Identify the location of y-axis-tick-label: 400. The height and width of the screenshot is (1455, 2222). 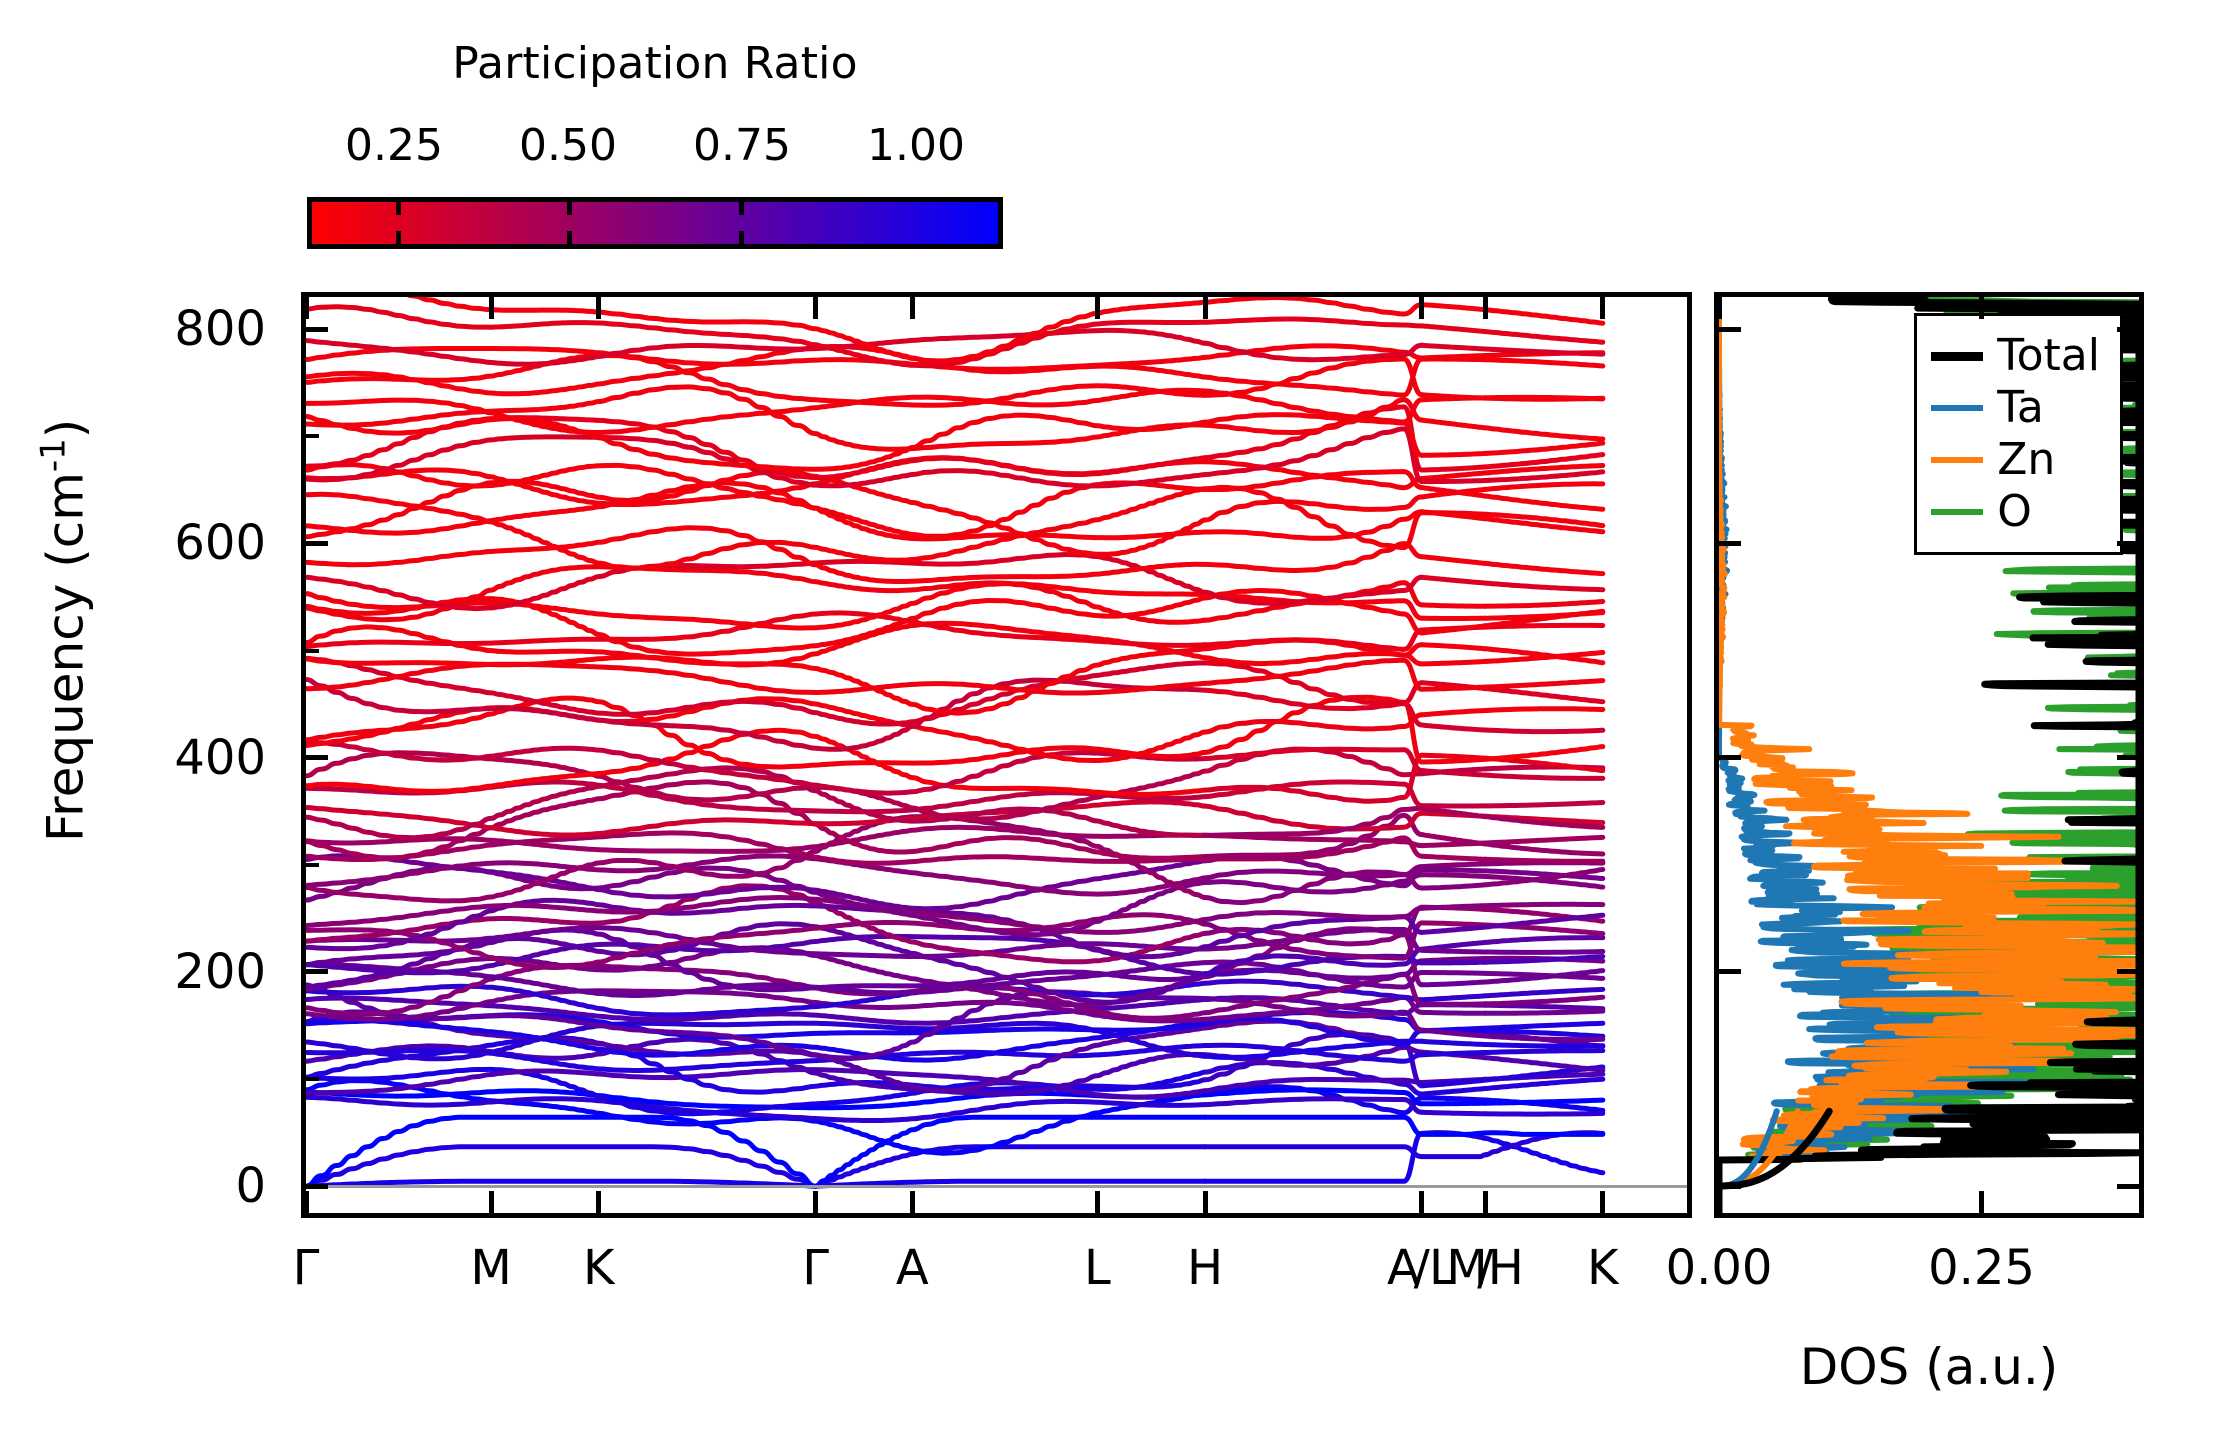
(220, 757).